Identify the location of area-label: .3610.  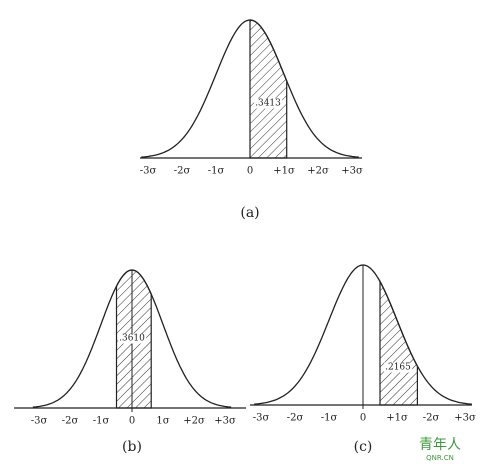
(132, 339).